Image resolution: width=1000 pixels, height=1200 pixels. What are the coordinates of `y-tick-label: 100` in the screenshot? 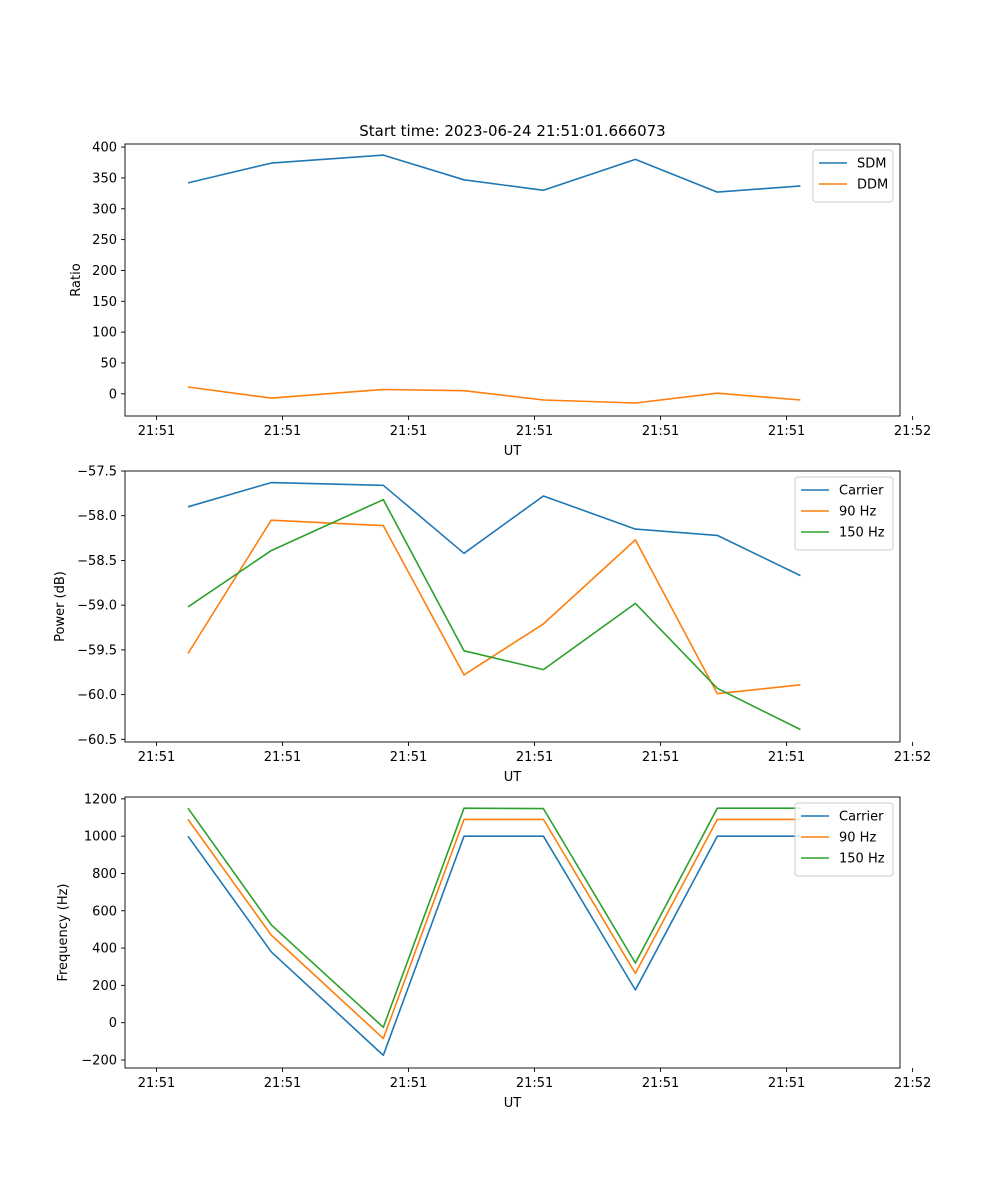 It's located at (104, 333).